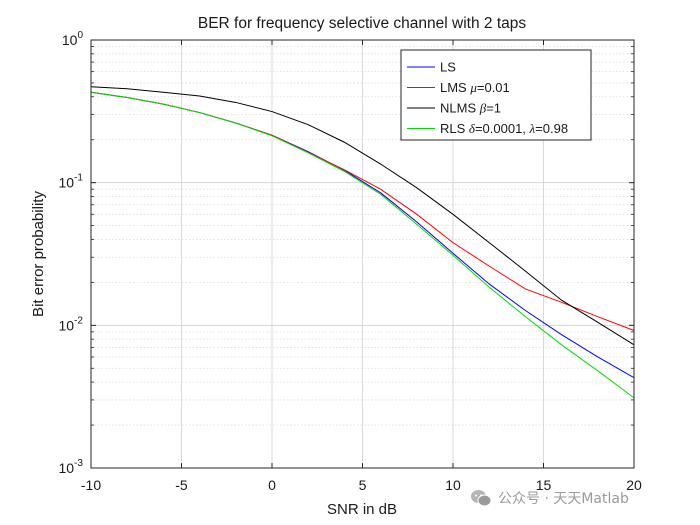 The image size is (700, 525). What do you see at coordinates (563, 499) in the screenshot?
I see `watermark-text: 公众号 · 天天Matlab` at bounding box center [563, 499].